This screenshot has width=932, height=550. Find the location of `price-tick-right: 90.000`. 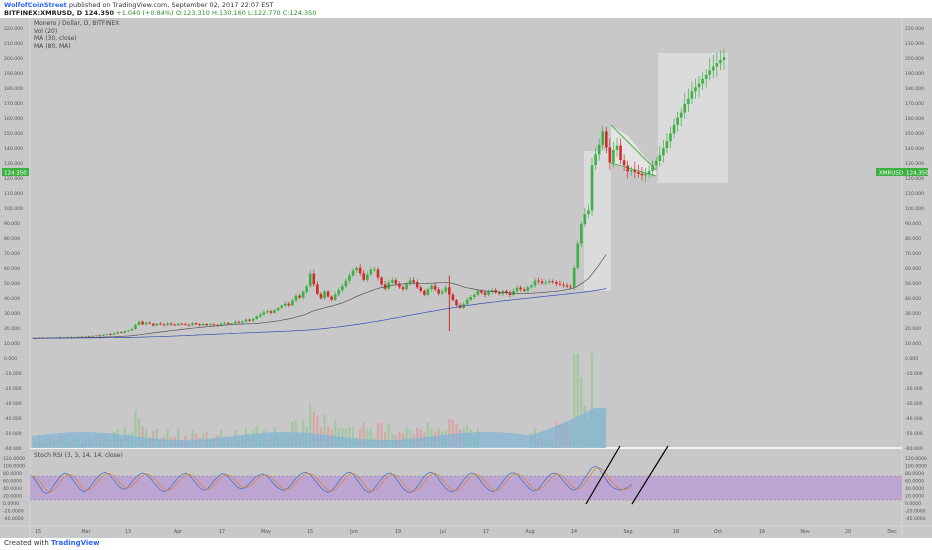

price-tick-right: 90.000 is located at coordinates (913, 224).